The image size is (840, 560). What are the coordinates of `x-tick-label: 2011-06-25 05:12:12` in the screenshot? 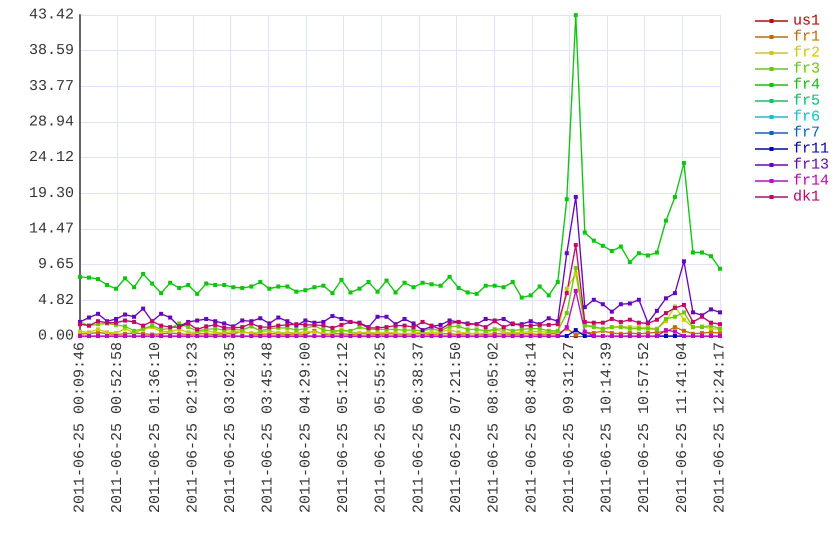 It's located at (343, 428).